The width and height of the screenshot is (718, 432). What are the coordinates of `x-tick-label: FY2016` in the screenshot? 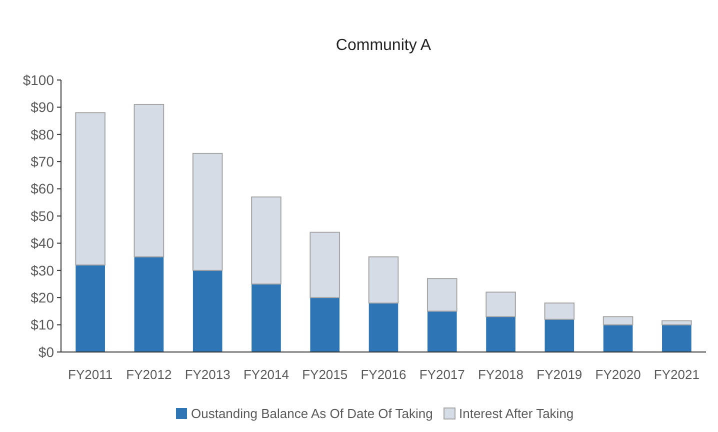 It's located at (383, 374).